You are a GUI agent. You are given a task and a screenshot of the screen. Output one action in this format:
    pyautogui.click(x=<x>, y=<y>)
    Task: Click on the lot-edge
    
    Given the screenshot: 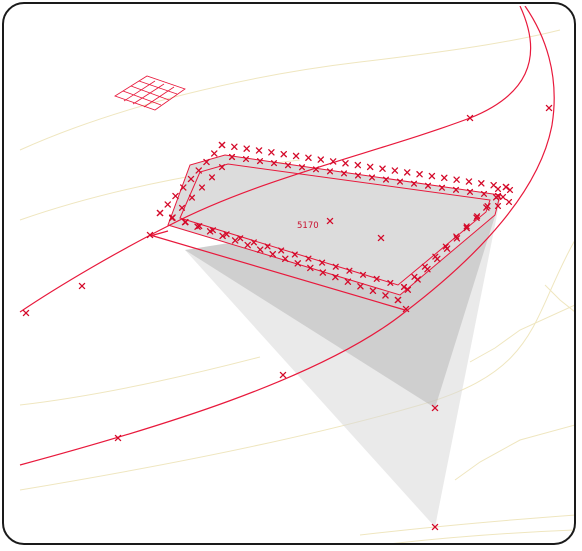 What is the action you would take?
    pyautogui.click(x=277, y=272)
    